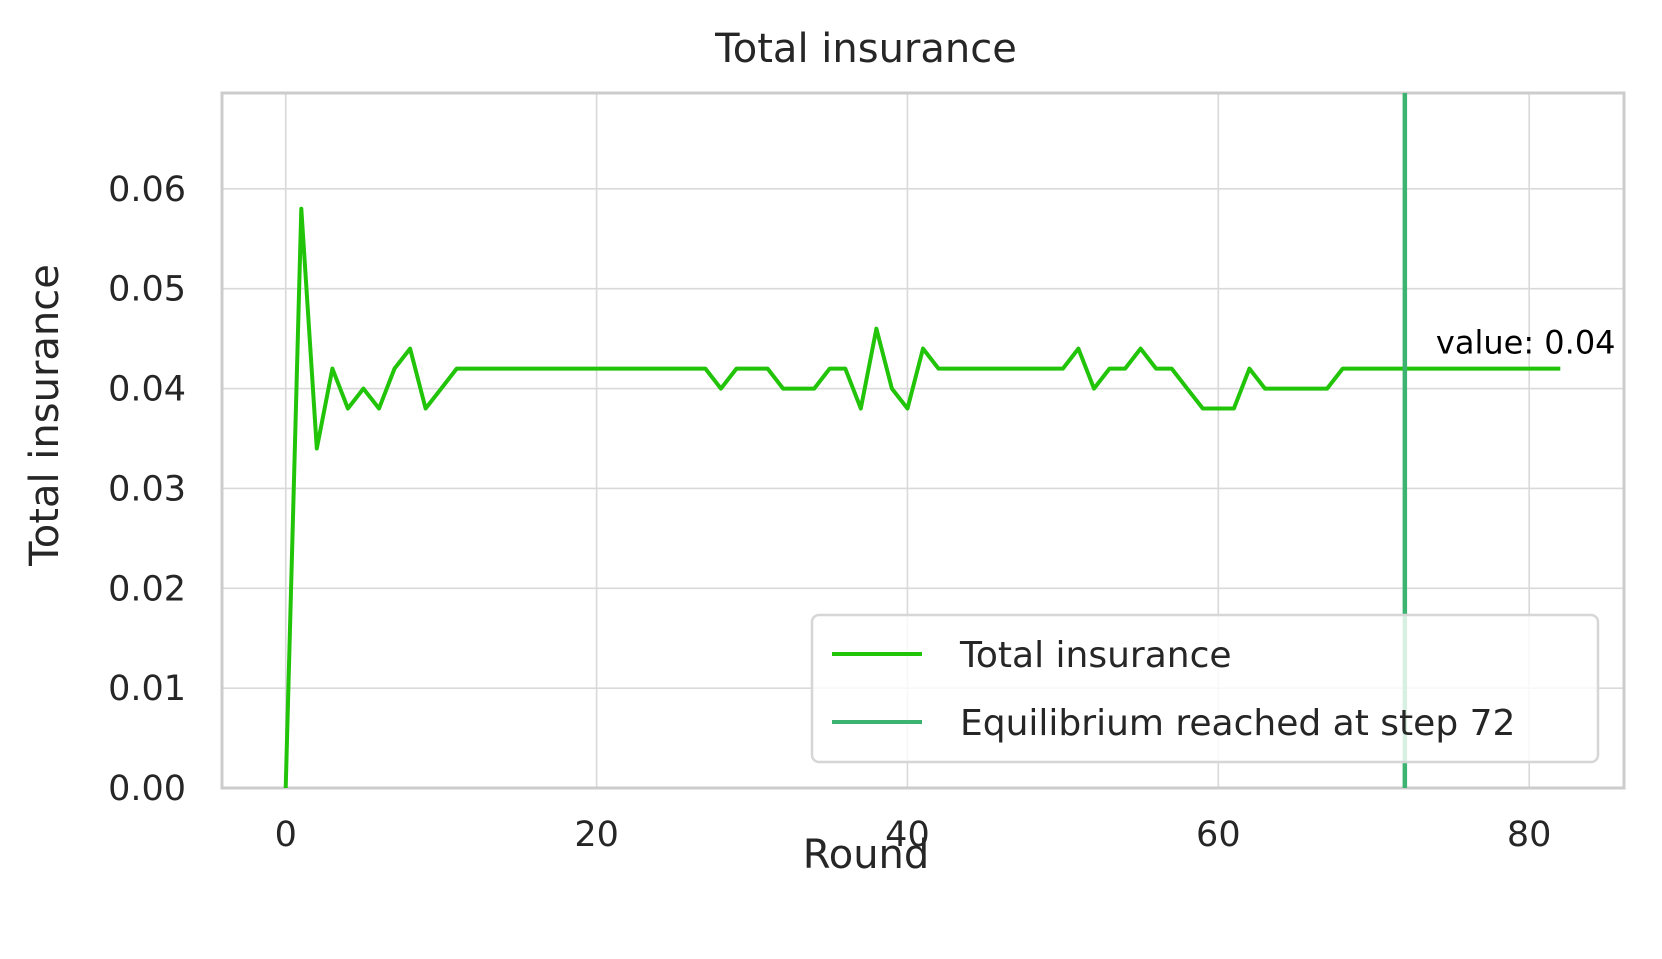  Describe the element at coordinates (1529, 835) in the screenshot. I see `x-tick-label: 80` at that location.